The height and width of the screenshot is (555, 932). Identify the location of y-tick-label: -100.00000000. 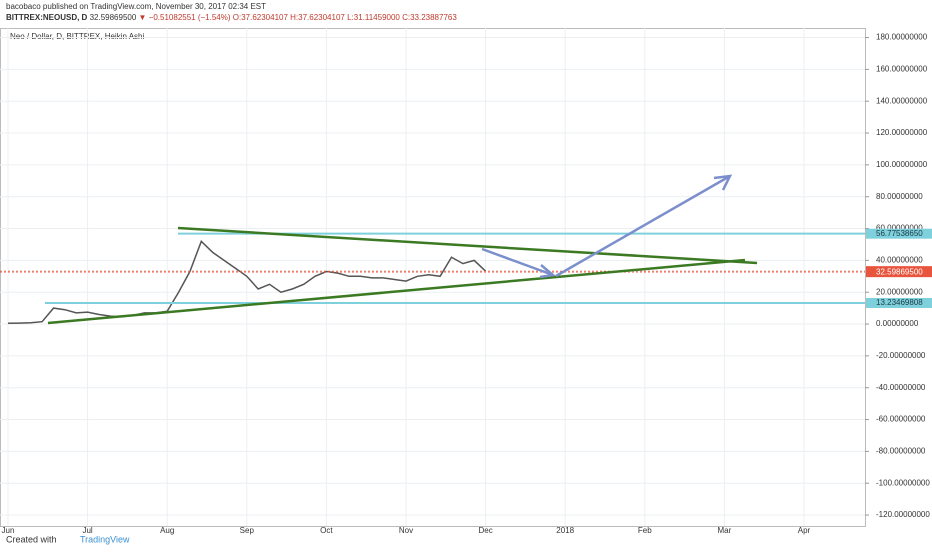
(903, 482).